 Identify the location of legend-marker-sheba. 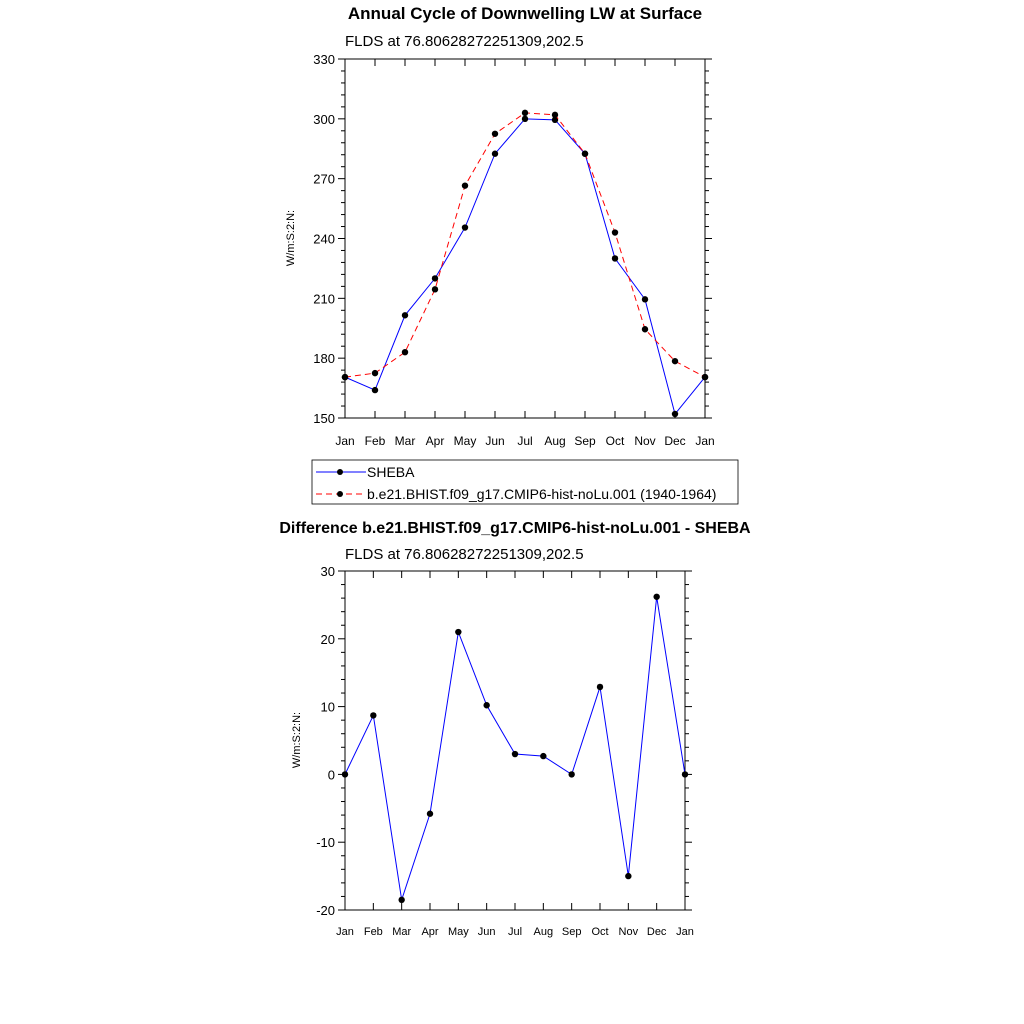
(340, 472).